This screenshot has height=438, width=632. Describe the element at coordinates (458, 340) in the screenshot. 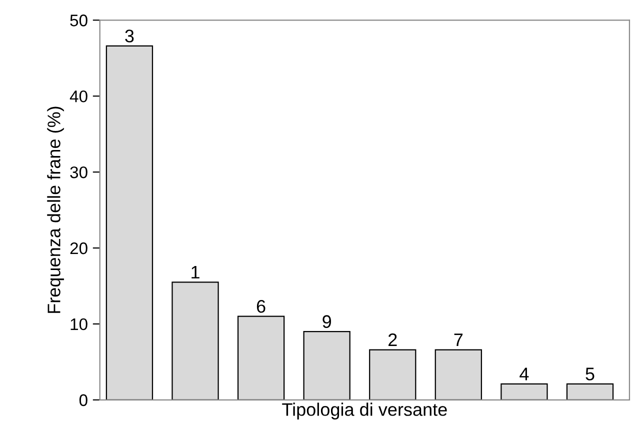

I see `x-tick-label: 7` at that location.